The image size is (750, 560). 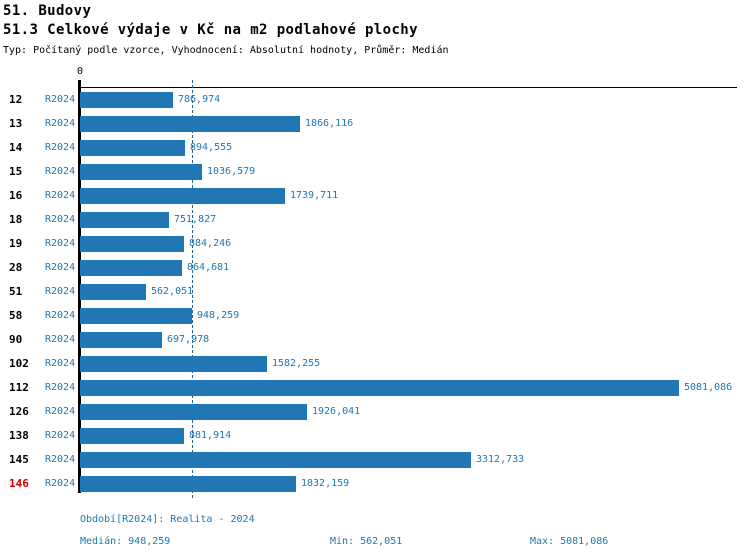 What do you see at coordinates (208, 267) in the screenshot?
I see `bar-value-label: 864,681` at bounding box center [208, 267].